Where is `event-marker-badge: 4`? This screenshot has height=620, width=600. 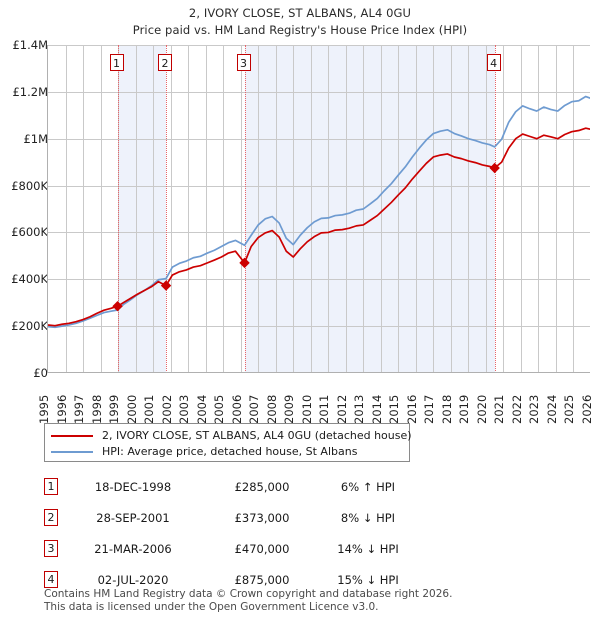 event-marker-badge: 4 is located at coordinates (493, 62).